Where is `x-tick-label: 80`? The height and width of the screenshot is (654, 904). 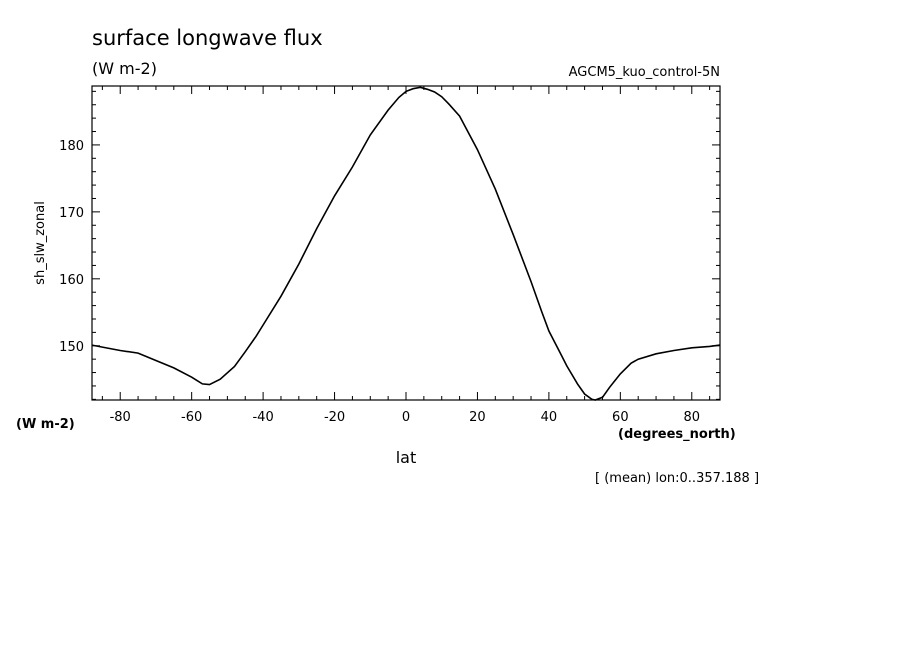 x-tick-label: 80 is located at coordinates (692, 417).